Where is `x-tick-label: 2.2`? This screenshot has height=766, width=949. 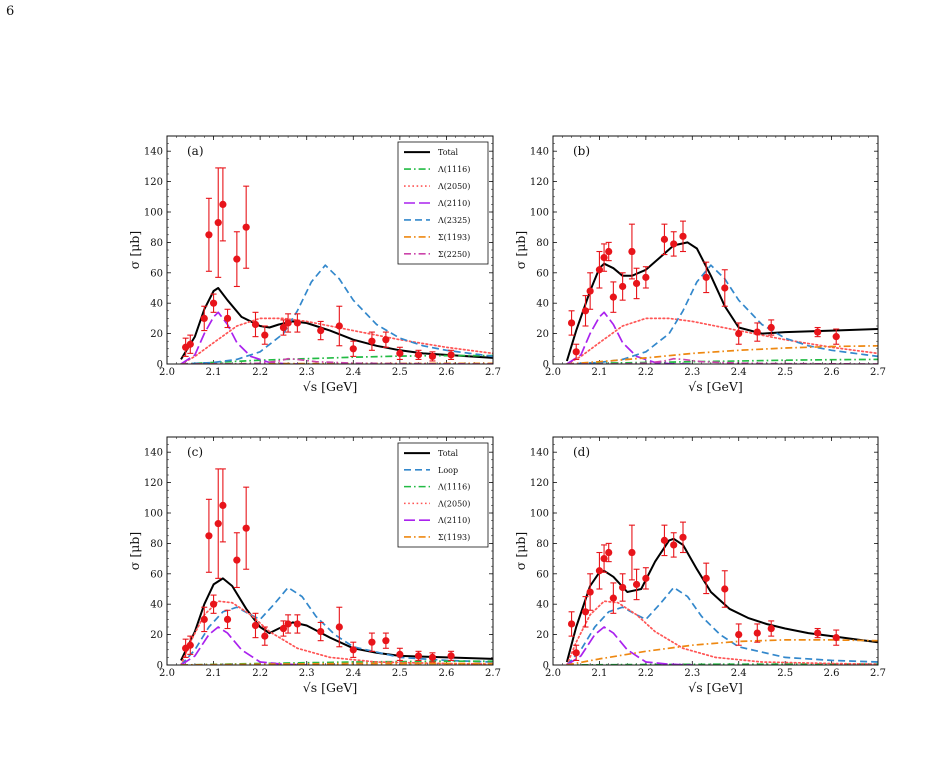
x-tick-label: 2.2 is located at coordinates (260, 372).